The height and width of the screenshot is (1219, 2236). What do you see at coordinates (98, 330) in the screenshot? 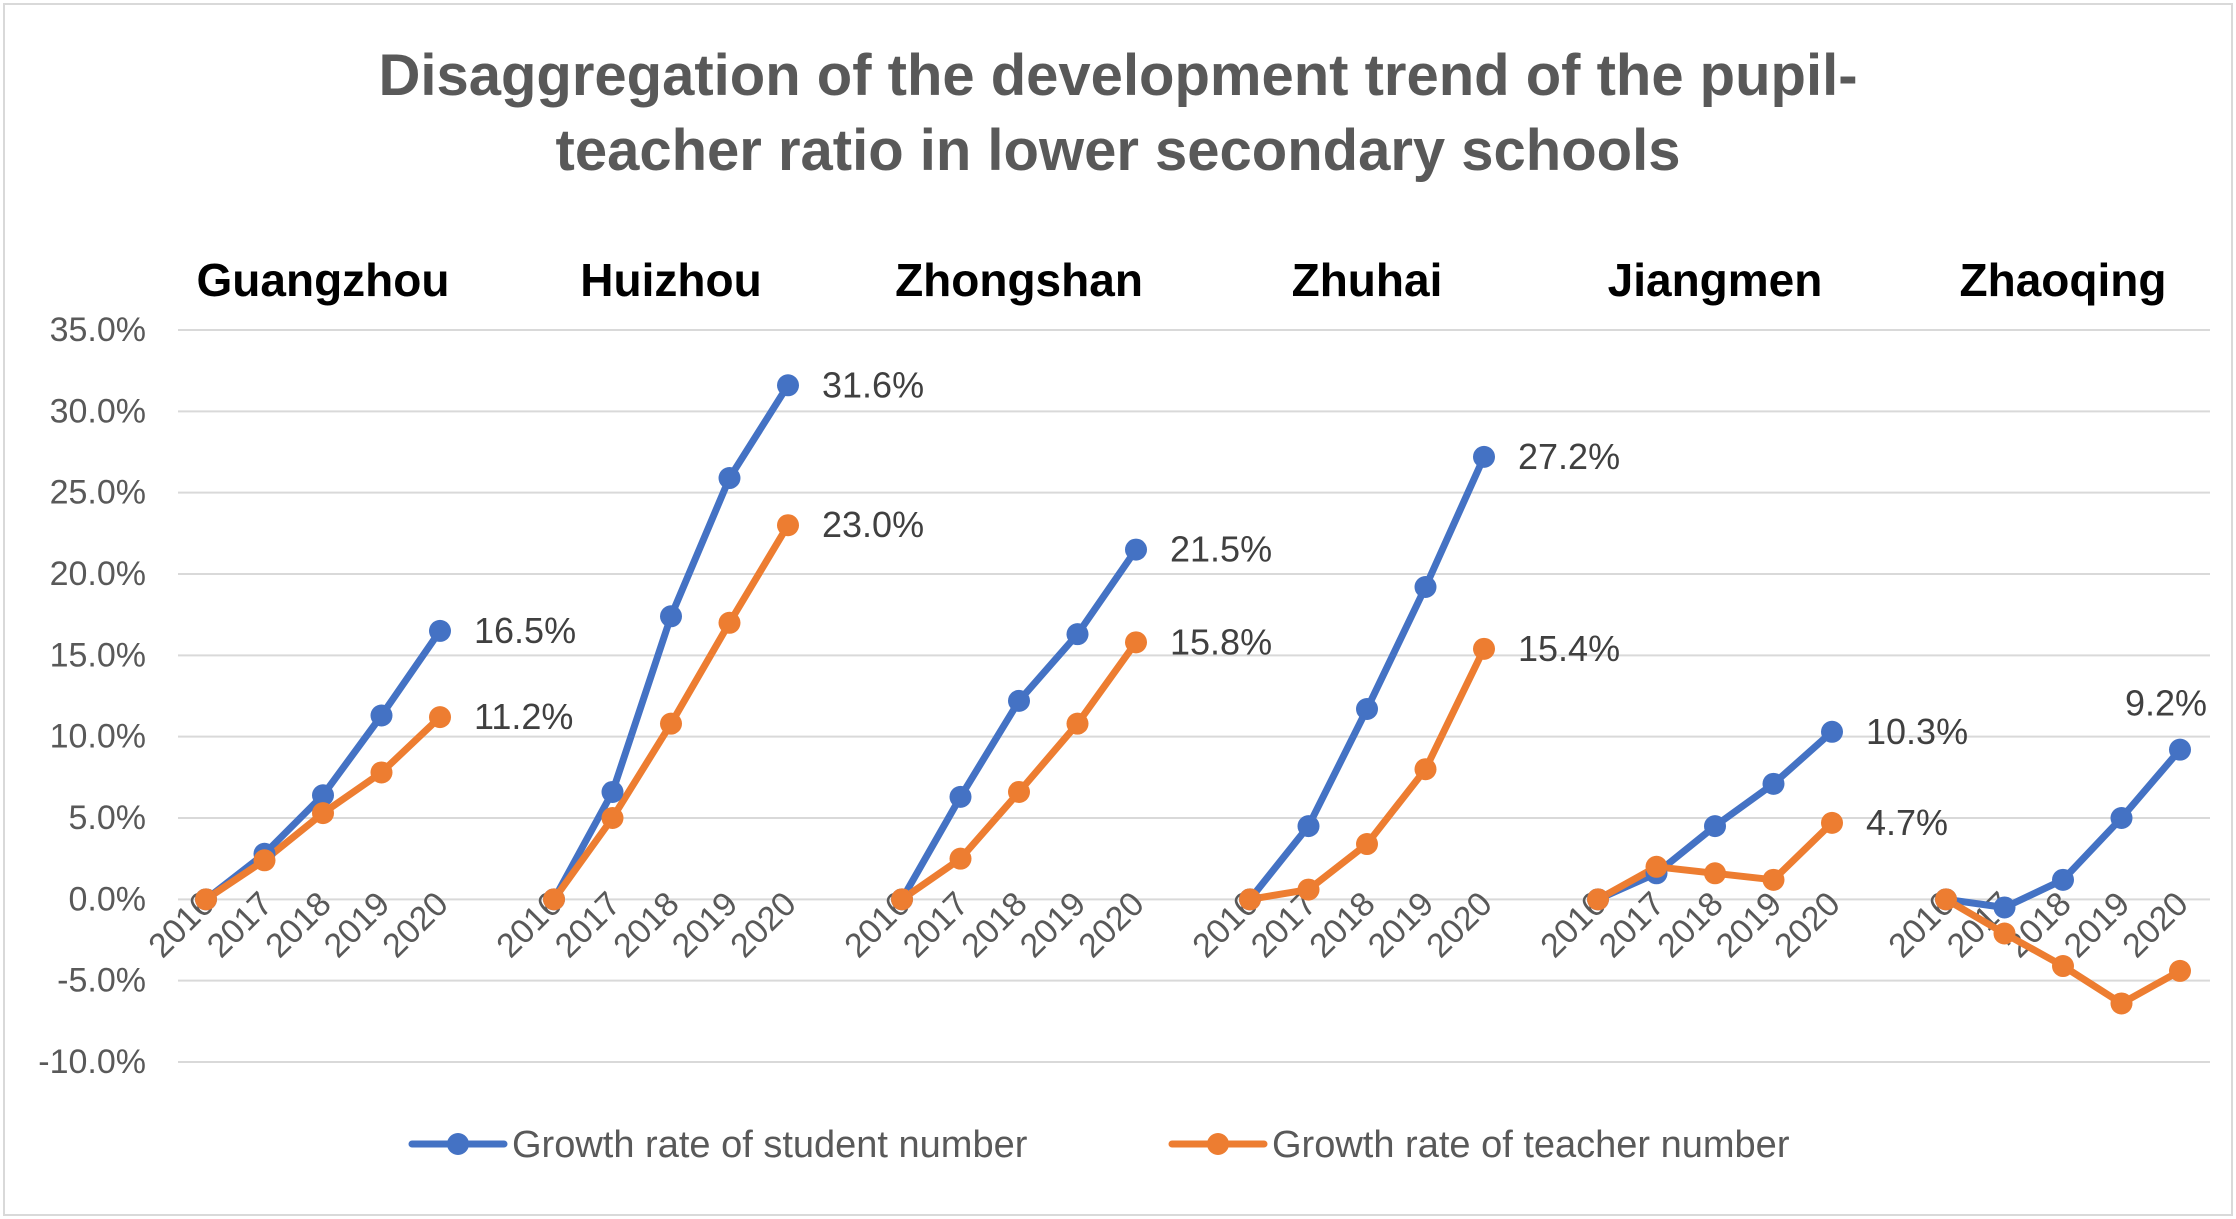
I see `y-tick-label: 35.0%` at bounding box center [98, 330].